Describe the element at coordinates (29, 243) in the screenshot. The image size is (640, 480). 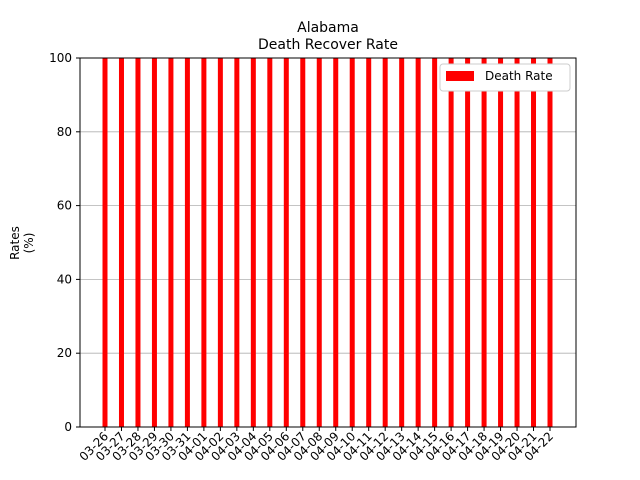
I see `y-axis-label-line2: (%)` at that location.